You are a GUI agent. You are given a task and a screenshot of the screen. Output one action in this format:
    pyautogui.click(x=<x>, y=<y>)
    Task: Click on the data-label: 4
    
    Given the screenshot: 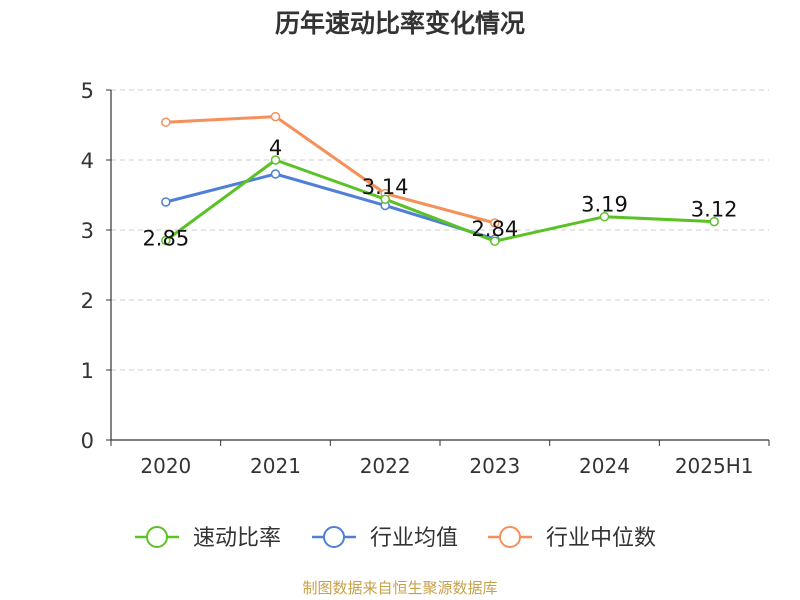 What is the action you would take?
    pyautogui.click(x=275, y=148)
    